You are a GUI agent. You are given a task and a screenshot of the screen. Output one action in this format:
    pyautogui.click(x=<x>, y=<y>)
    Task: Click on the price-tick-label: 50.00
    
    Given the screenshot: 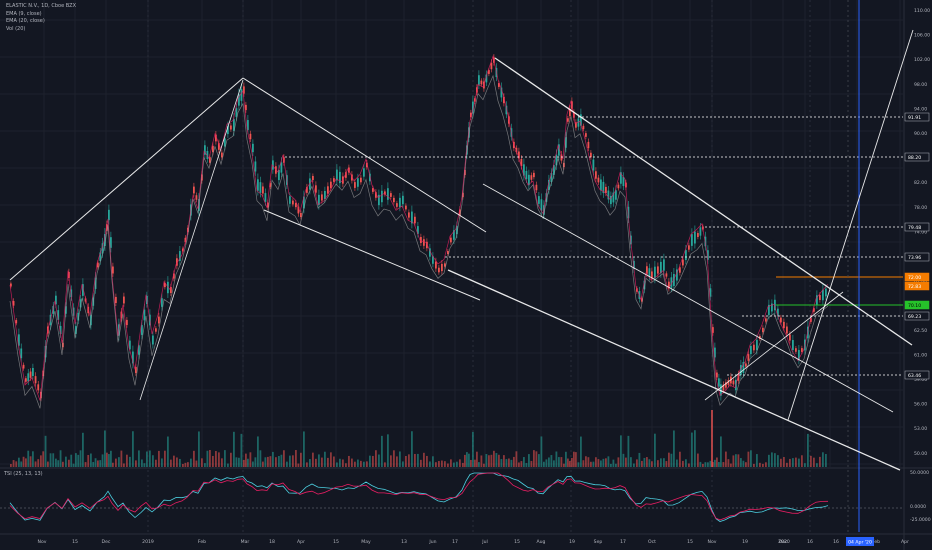 What is the action you would take?
    pyautogui.click(x=920, y=454)
    